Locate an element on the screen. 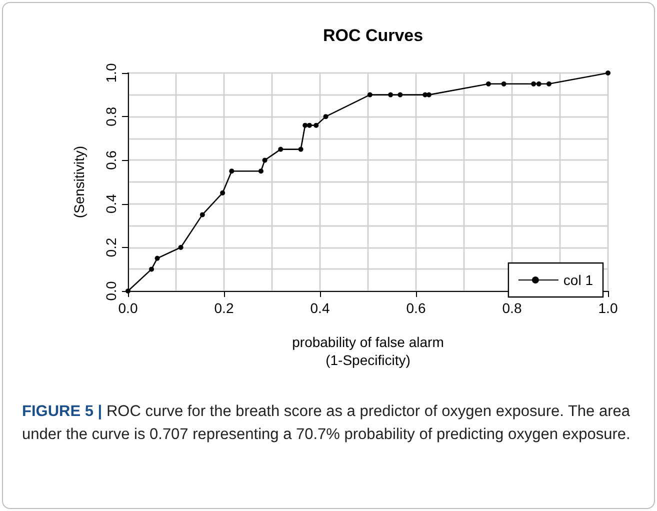  x-tick-label: 1.0 is located at coordinates (608, 308).